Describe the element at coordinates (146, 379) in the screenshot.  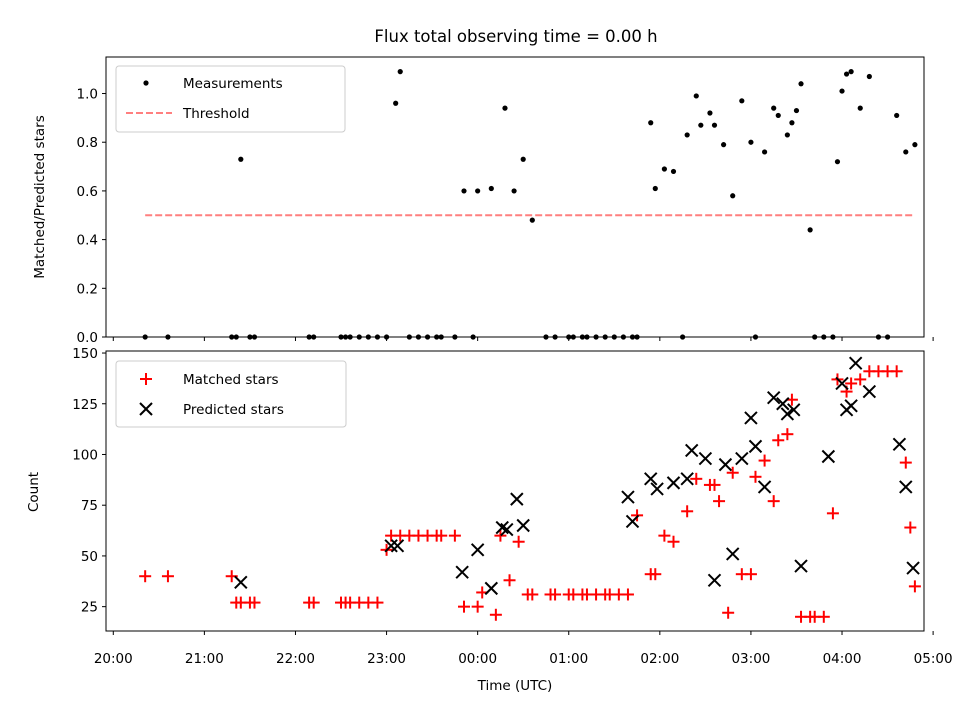
I see `legend-matched-marker` at that location.